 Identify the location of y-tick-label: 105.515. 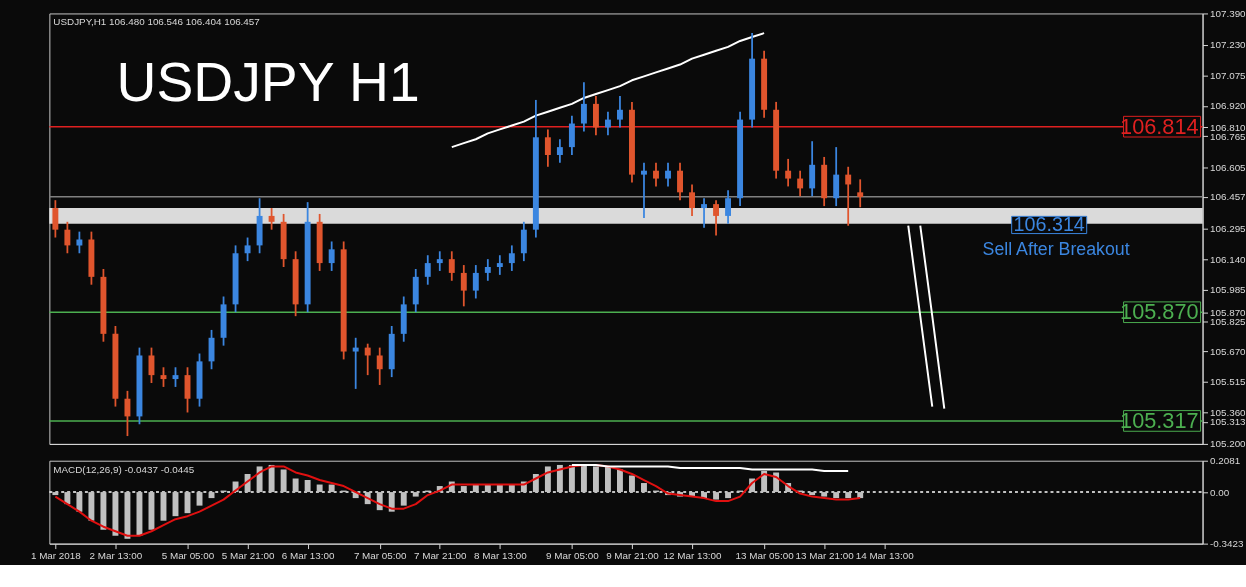
(1227, 382).